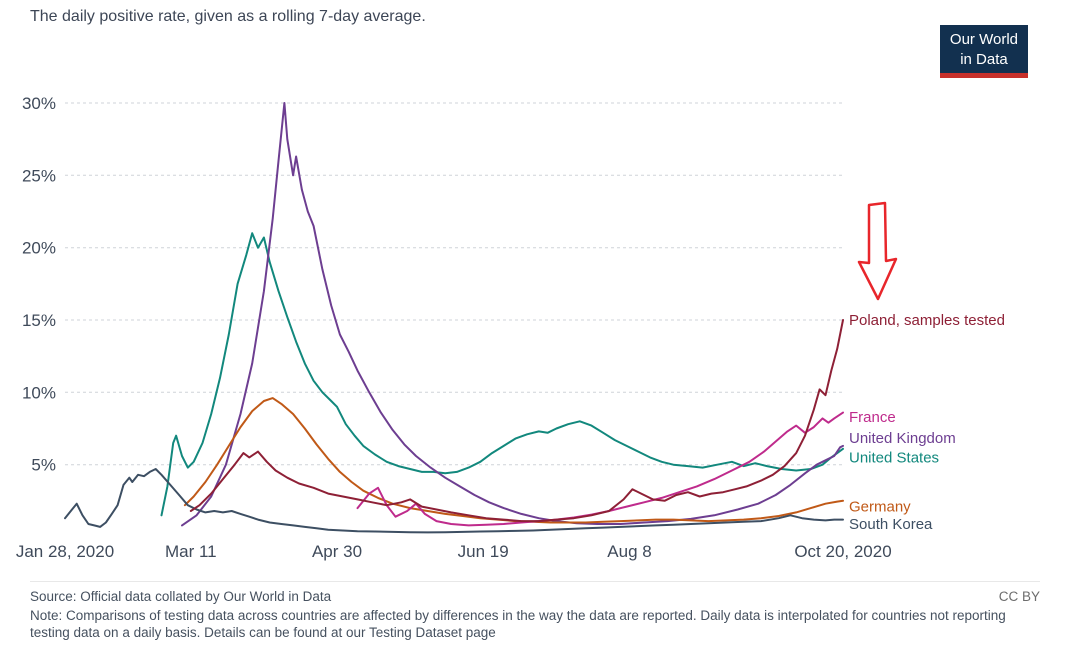 The height and width of the screenshot is (659, 1065). I want to click on series-label-poland: Poland, samples tested, so click(927, 320).